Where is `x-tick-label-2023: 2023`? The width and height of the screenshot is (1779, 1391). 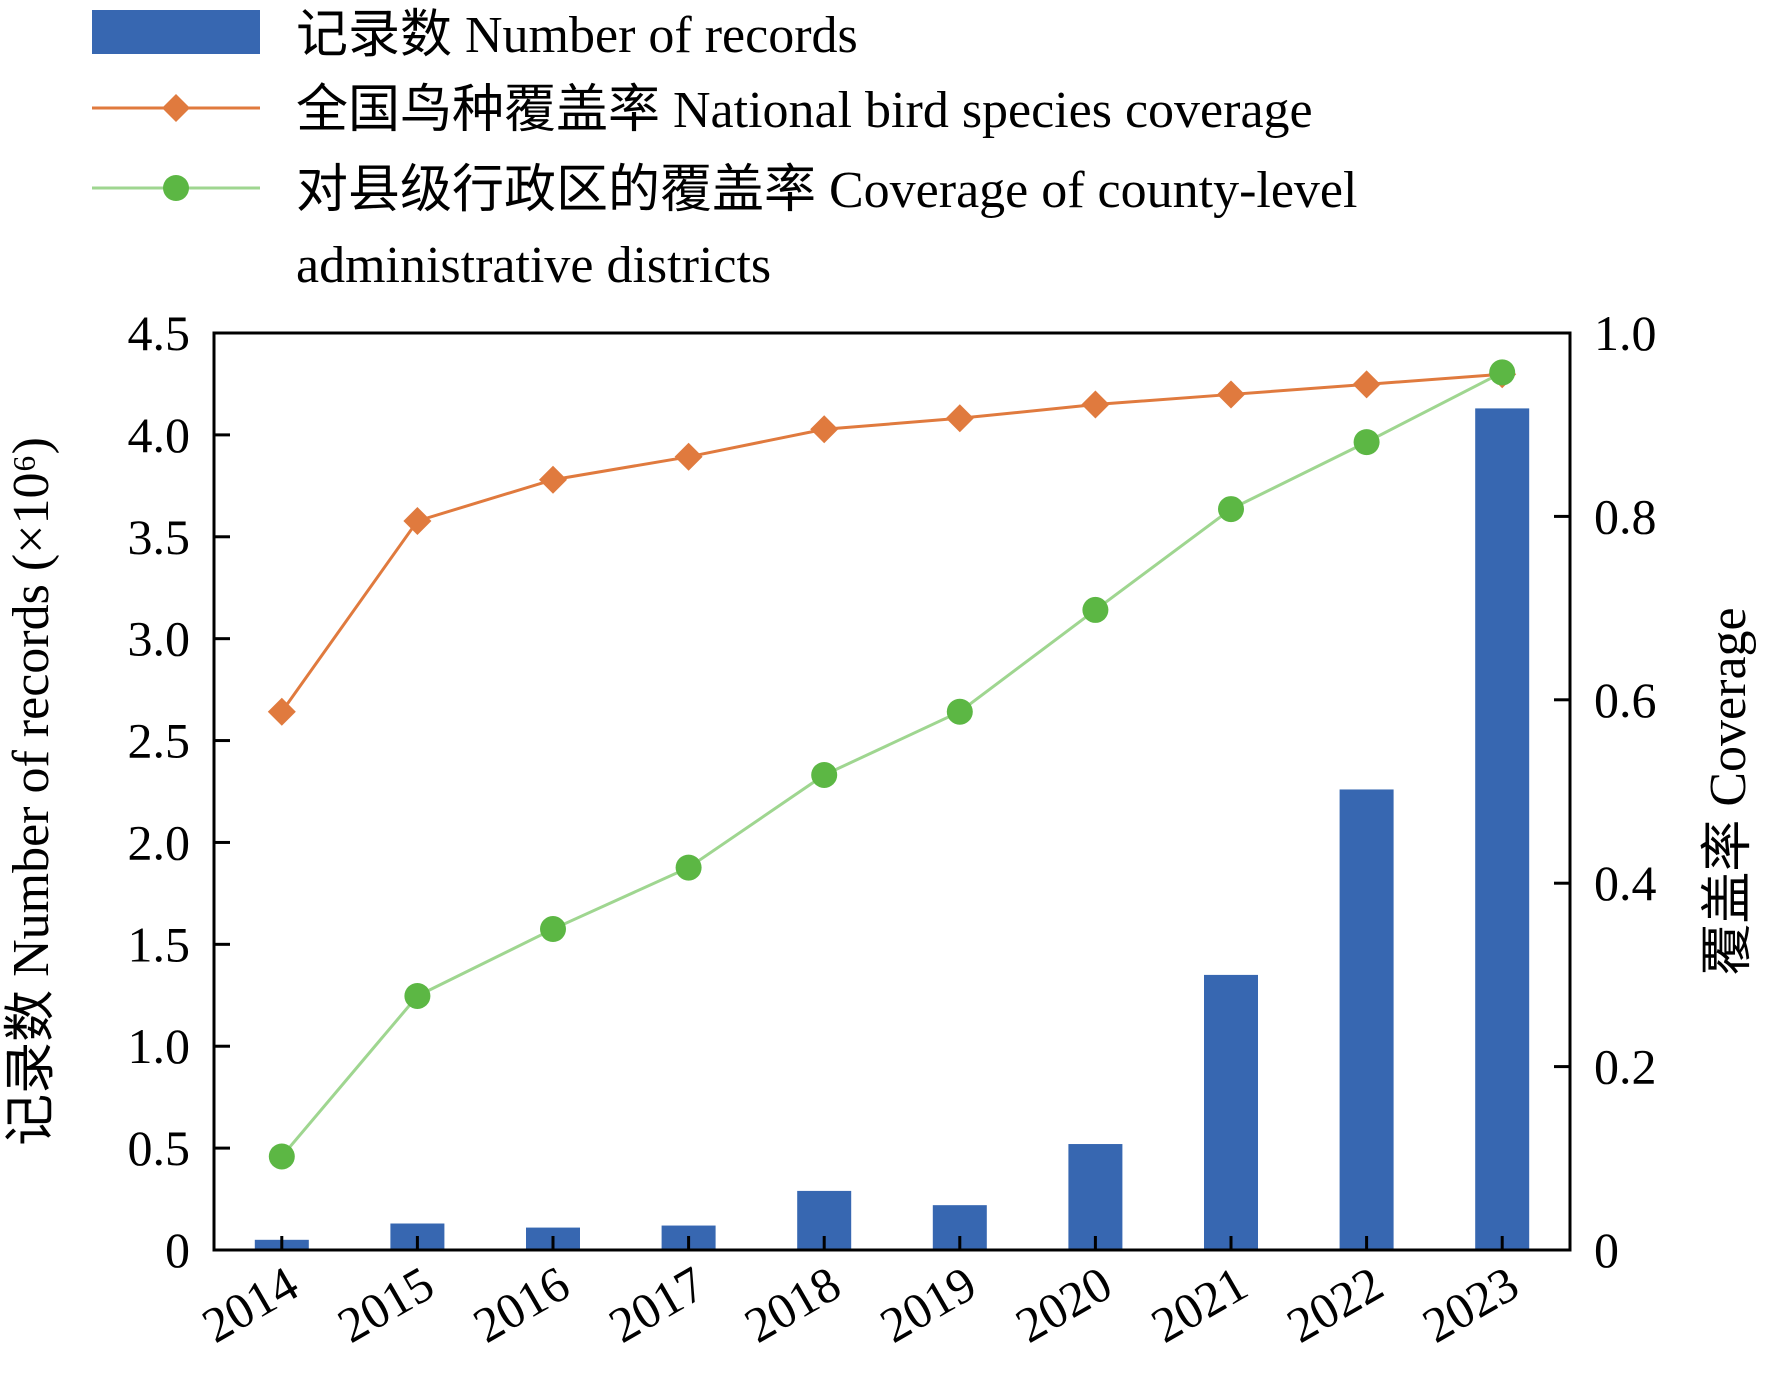
x-tick-label-2023: 2023 is located at coordinates (1470, 1304).